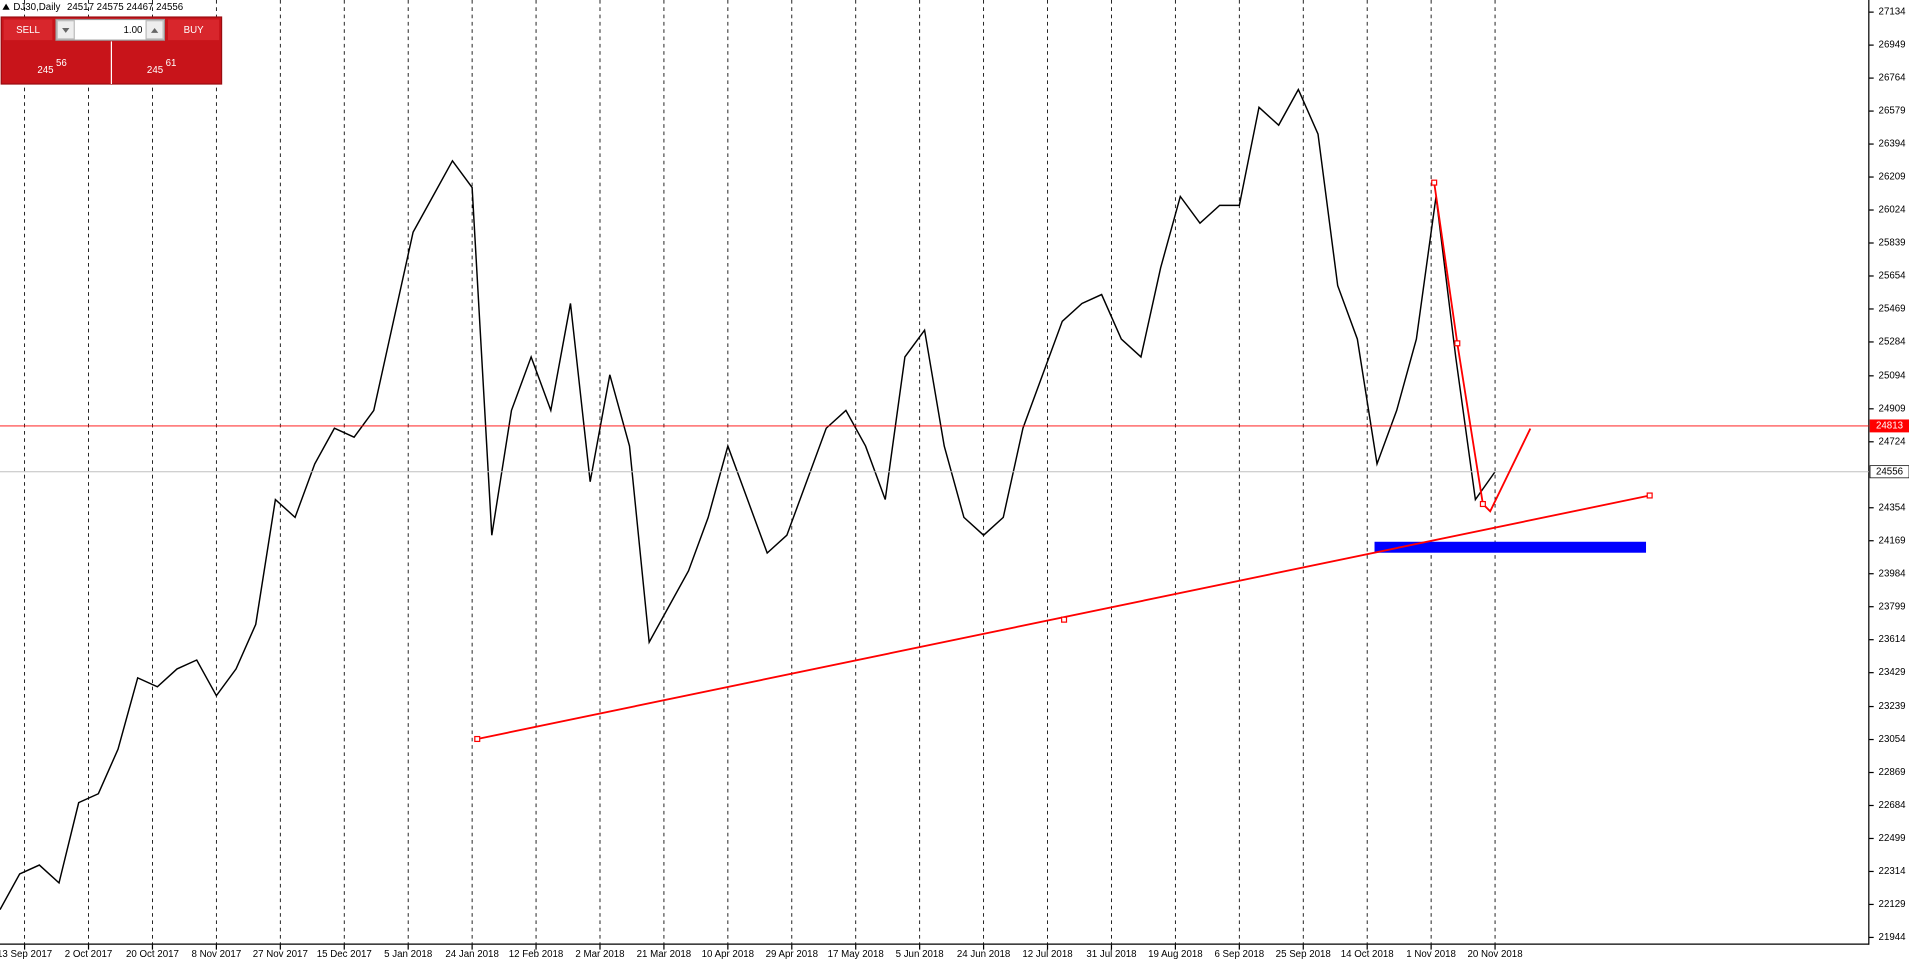 Image resolution: width=1909 pixels, height=963 pixels. What do you see at coordinates (1892, 243) in the screenshot?
I see `y-tick-label: 25839` at bounding box center [1892, 243].